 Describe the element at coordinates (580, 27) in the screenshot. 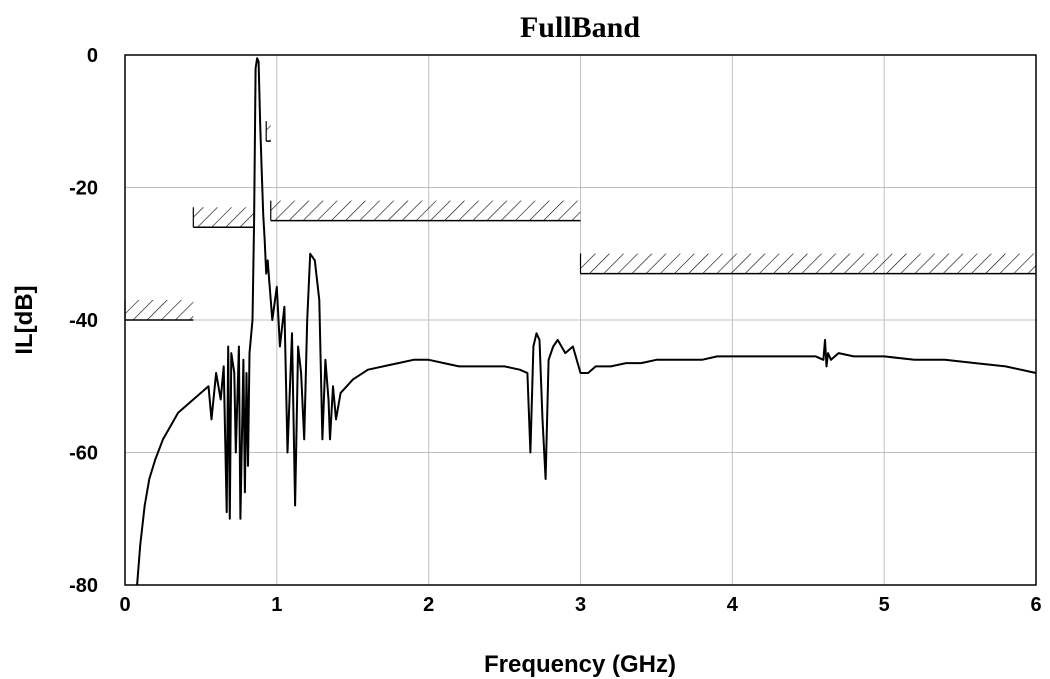

I see `chart-title: FullBand` at that location.